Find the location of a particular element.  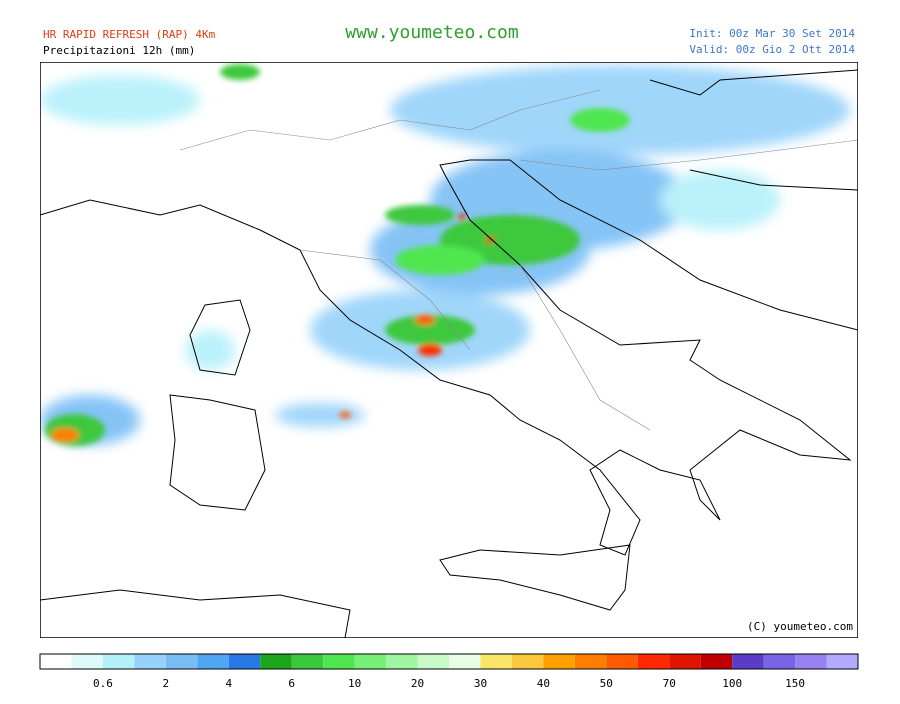

scale-frame is located at coordinates (449, 661).